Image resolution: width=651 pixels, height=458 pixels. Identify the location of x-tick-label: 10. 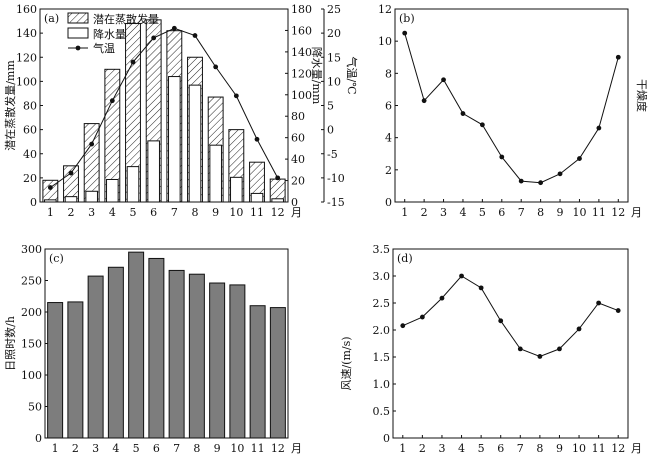
(236, 212).